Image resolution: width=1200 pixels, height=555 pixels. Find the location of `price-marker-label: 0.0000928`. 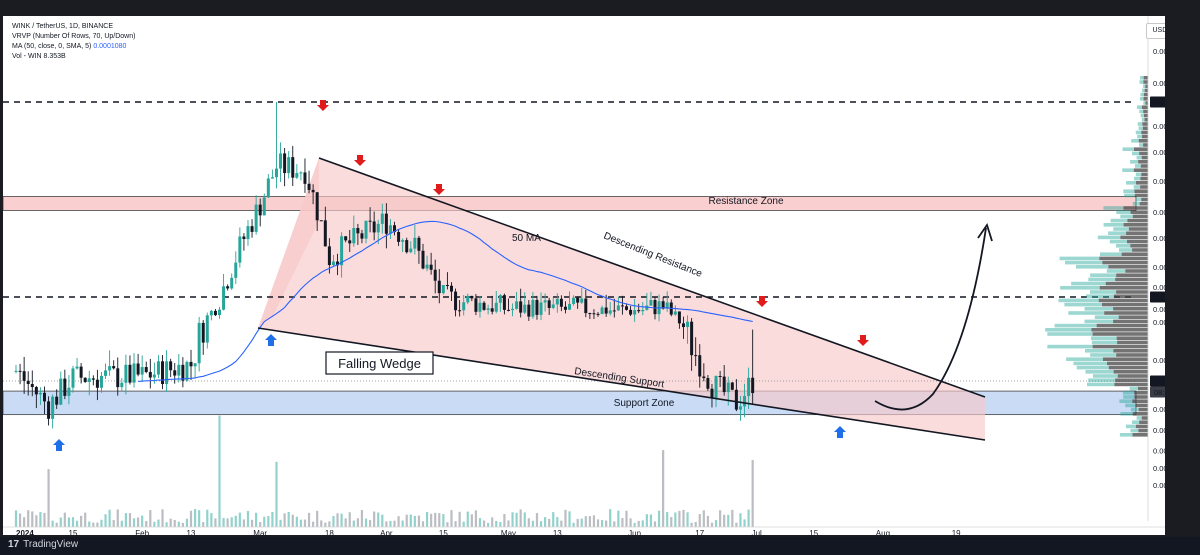

price-marker-label: 0.0000928 is located at coordinates (1159, 381).